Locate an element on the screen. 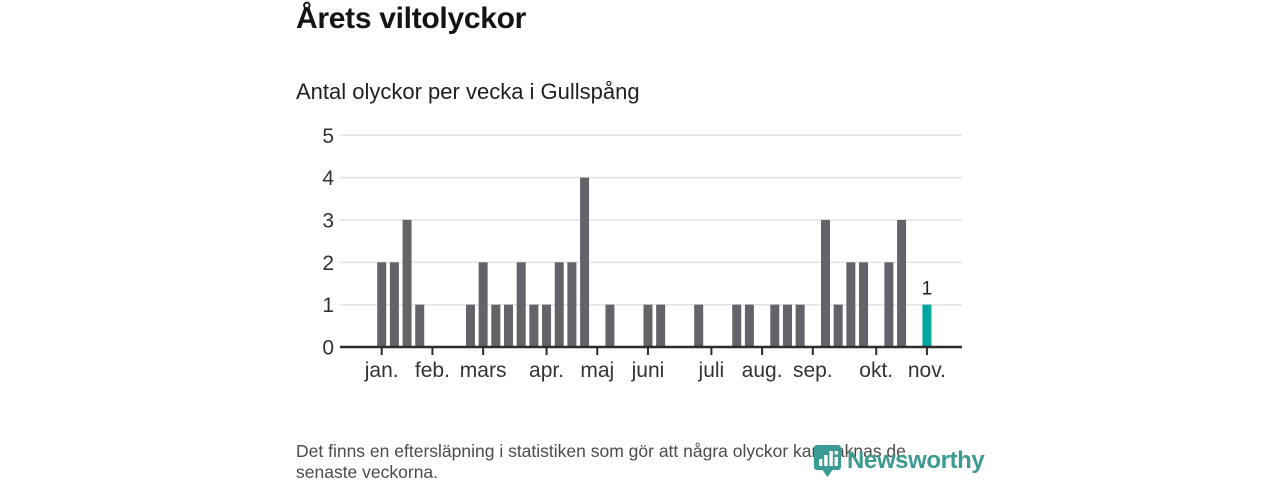  y-tick-label-5: 5 is located at coordinates (328, 136).